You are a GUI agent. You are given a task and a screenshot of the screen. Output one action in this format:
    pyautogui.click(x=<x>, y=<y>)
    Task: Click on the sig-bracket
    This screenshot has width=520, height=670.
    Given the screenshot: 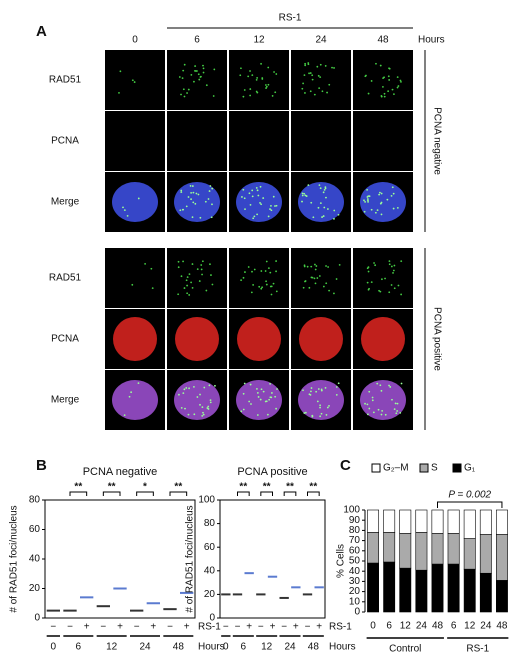 What is the action you would take?
    pyautogui.click(x=145, y=493)
    